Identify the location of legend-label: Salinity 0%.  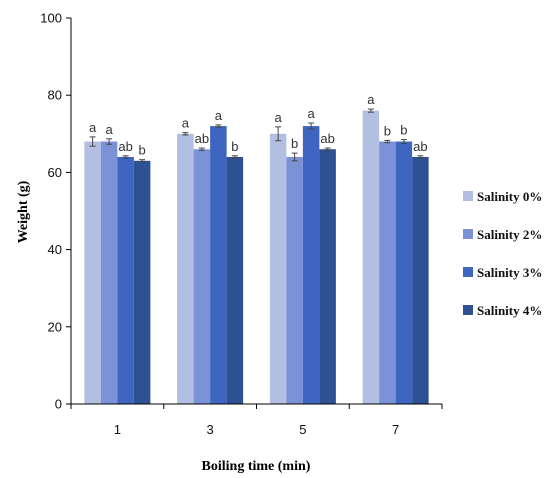
(509, 196).